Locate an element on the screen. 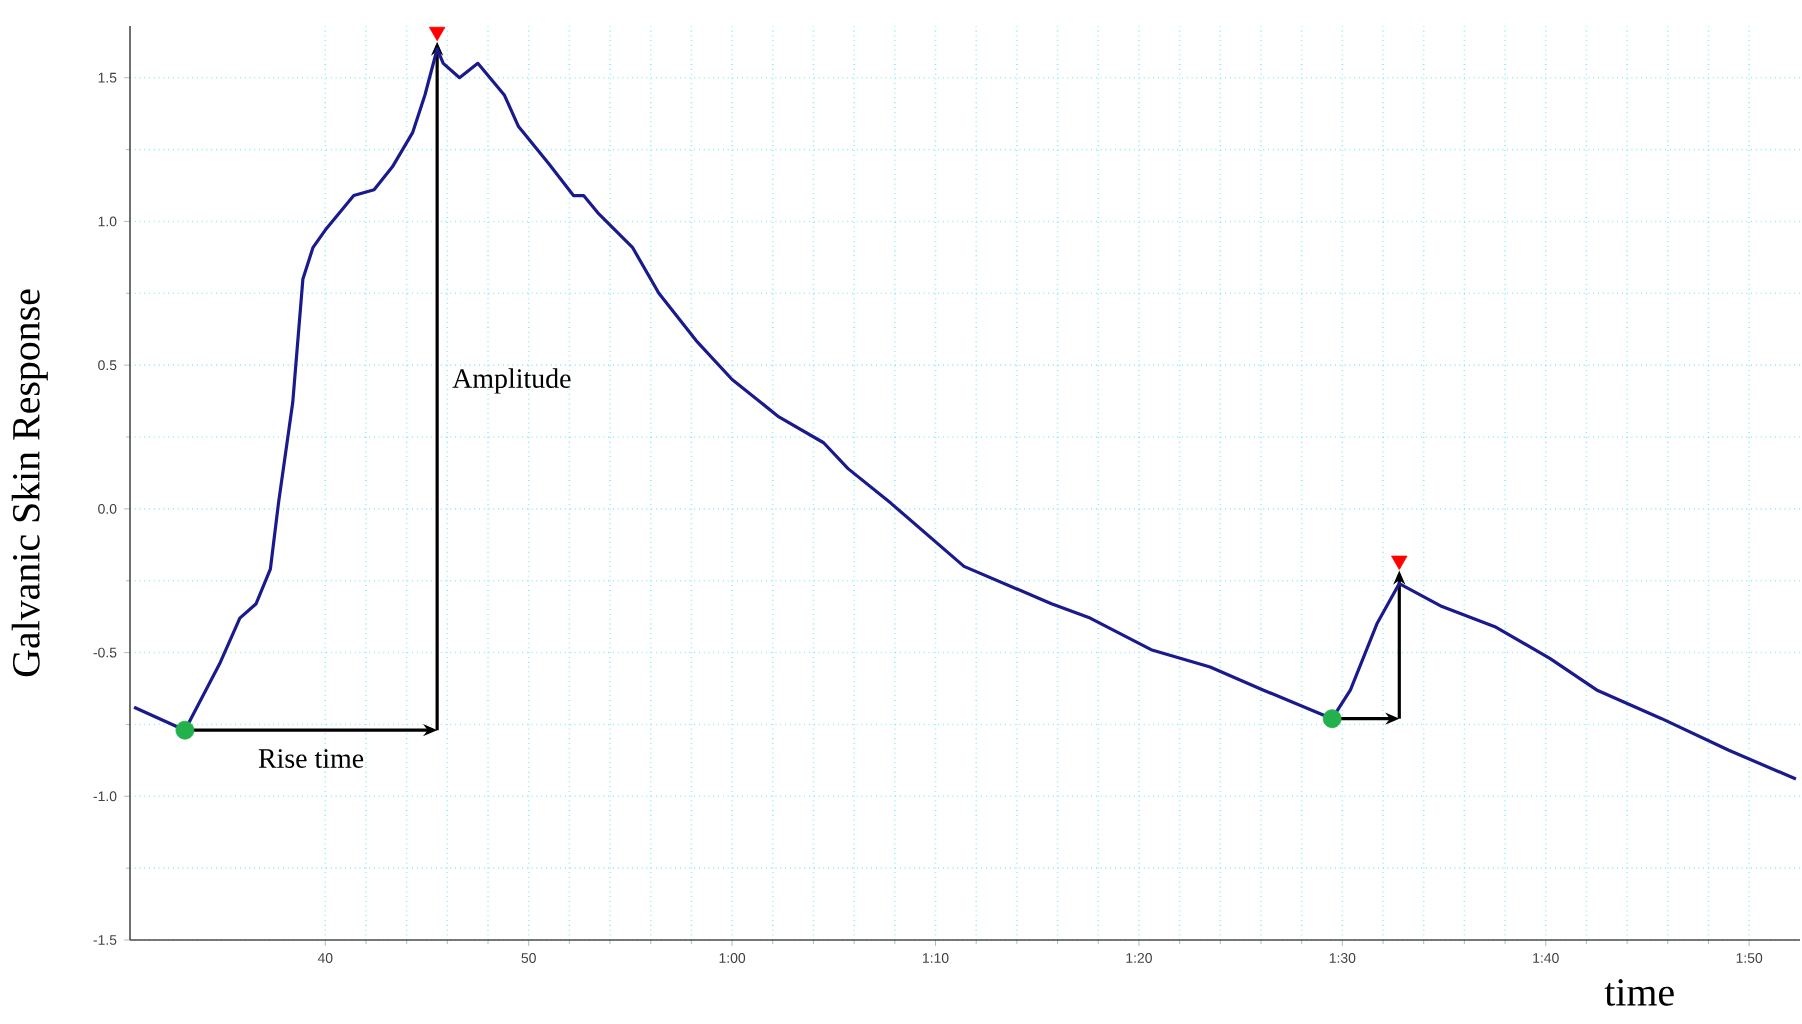  x-axis-title: time is located at coordinates (1639, 992).